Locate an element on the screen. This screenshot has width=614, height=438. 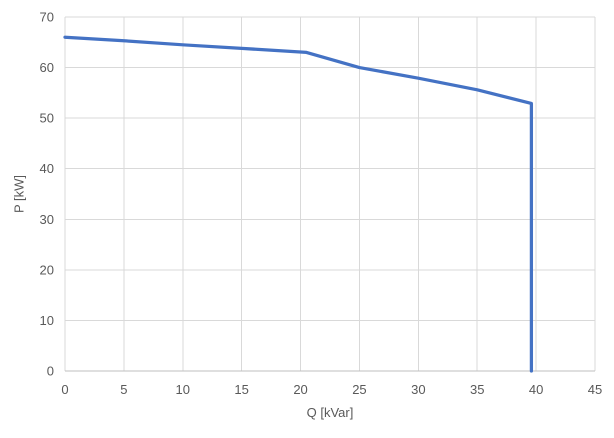
y-tick-label: 30 is located at coordinates (47, 219).